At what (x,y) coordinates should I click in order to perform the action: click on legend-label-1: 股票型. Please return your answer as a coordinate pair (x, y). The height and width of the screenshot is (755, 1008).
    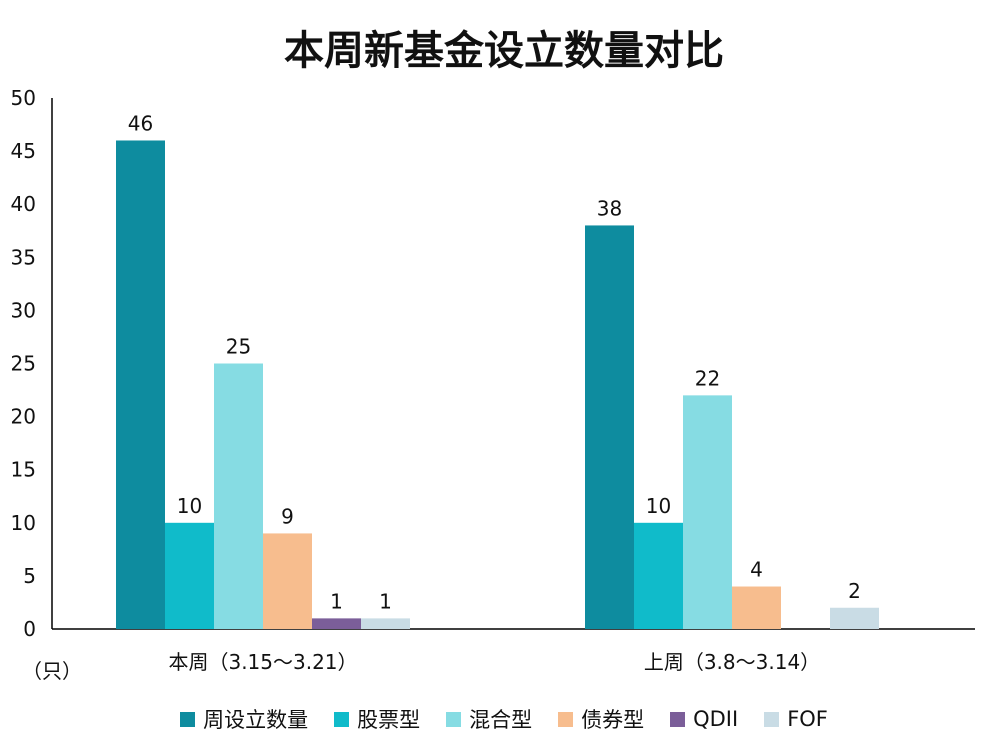
    Looking at the image, I should click on (389, 720).